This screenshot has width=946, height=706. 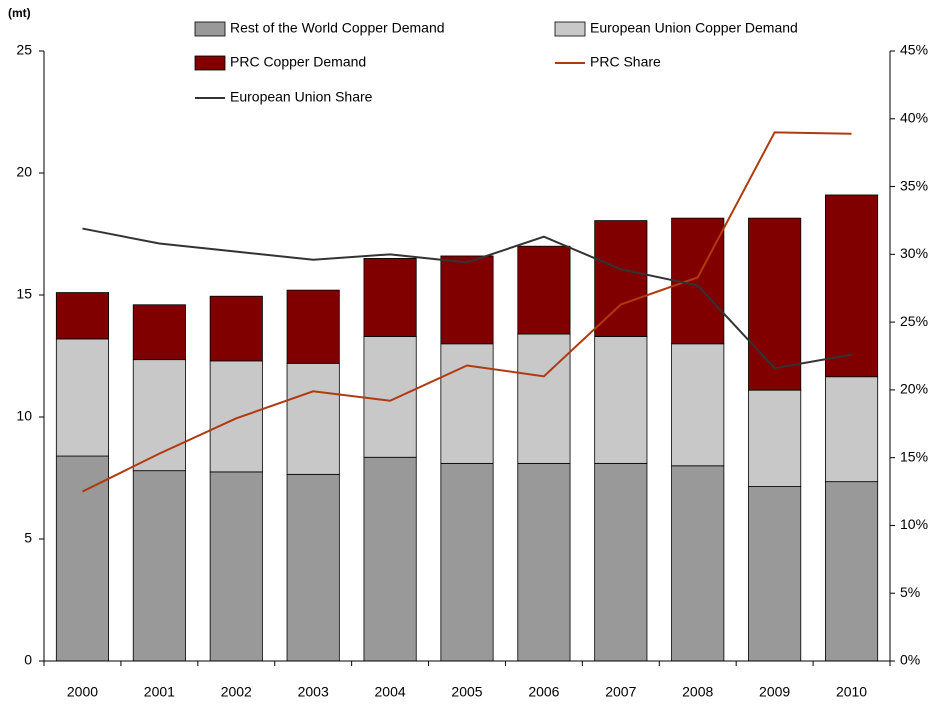 I want to click on x-tick-label: 2004, so click(x=390, y=692).